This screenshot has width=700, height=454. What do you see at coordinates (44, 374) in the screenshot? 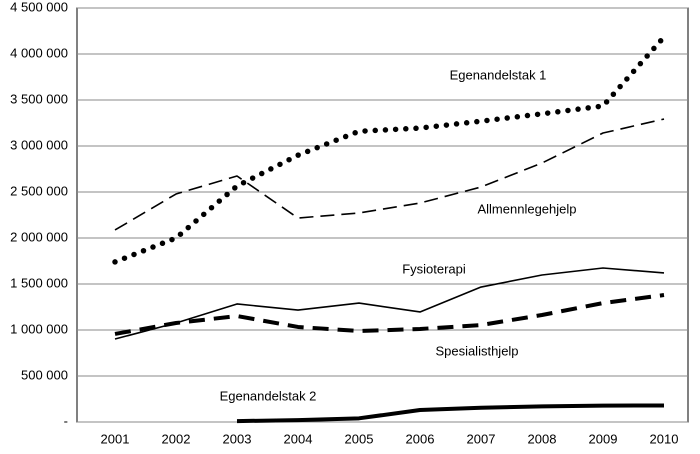
I see `y-tick-label: 500 000` at bounding box center [44, 374].